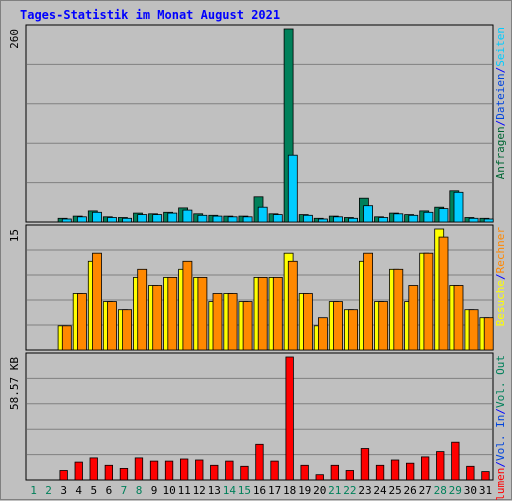 The image size is (512, 501). What do you see at coordinates (109, 490) in the screenshot?
I see `x-tick-label: 6` at bounding box center [109, 490].